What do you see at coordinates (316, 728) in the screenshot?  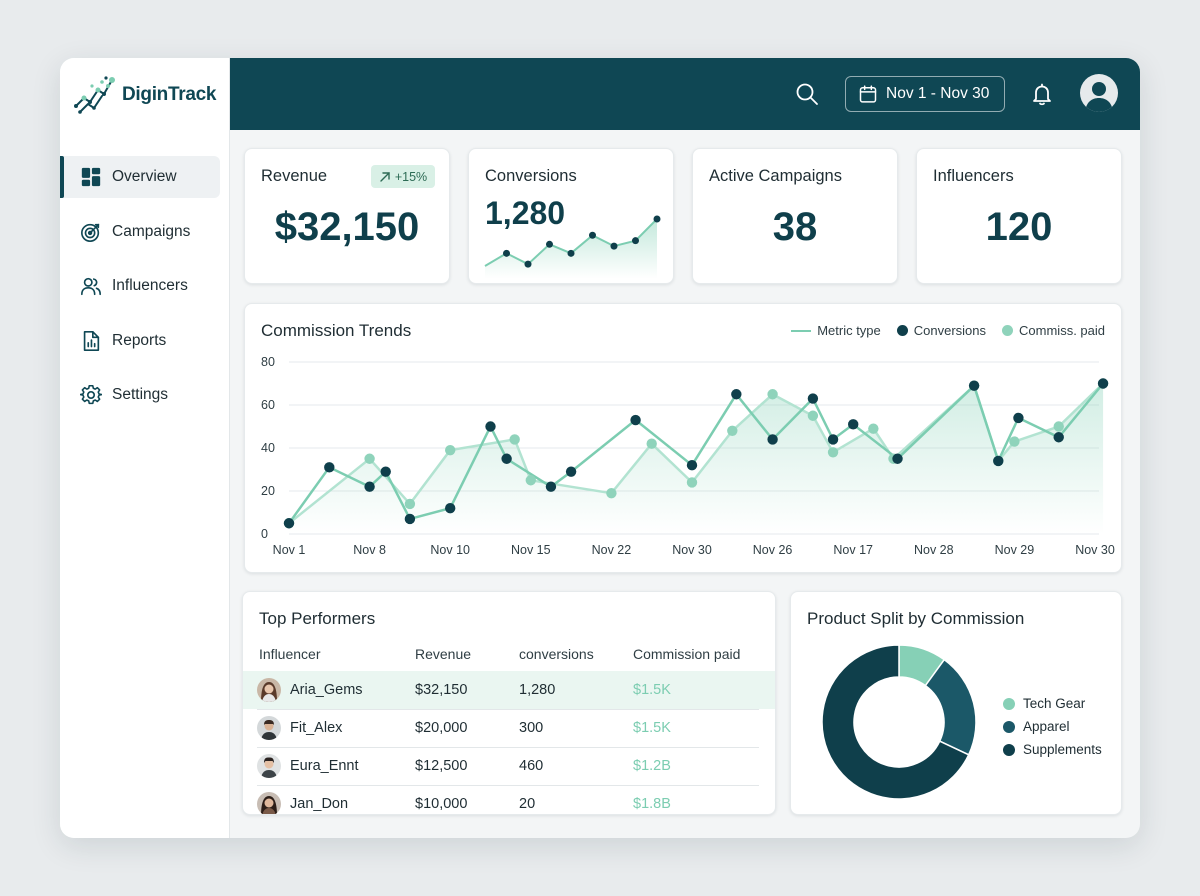 I see `influencer-name: Fit_Alex` at bounding box center [316, 728].